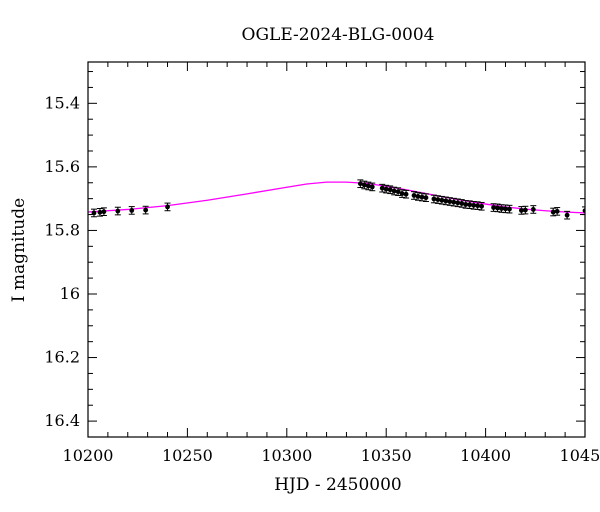  What do you see at coordinates (386, 455) in the screenshot?
I see `x-tick-label: 10350` at bounding box center [386, 455].